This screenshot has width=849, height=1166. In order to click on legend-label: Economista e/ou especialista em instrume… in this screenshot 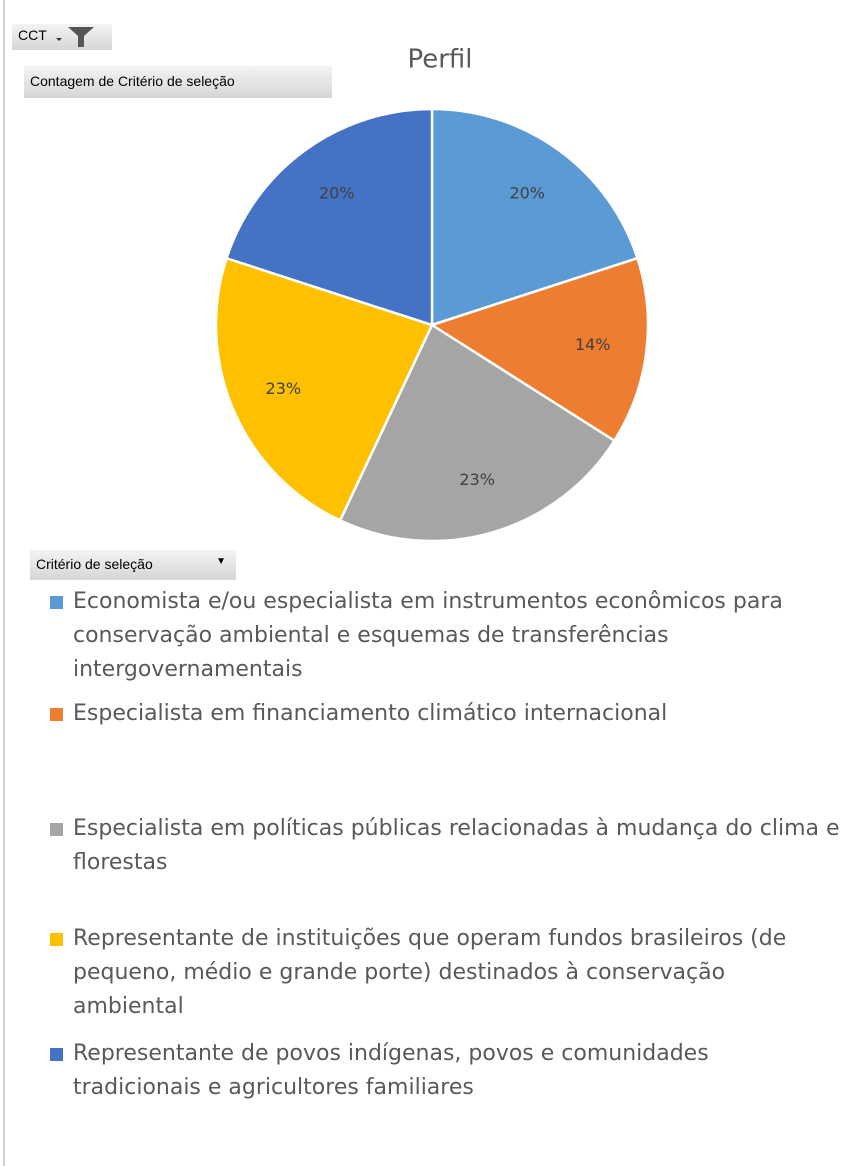, I will do `click(428, 635)`.